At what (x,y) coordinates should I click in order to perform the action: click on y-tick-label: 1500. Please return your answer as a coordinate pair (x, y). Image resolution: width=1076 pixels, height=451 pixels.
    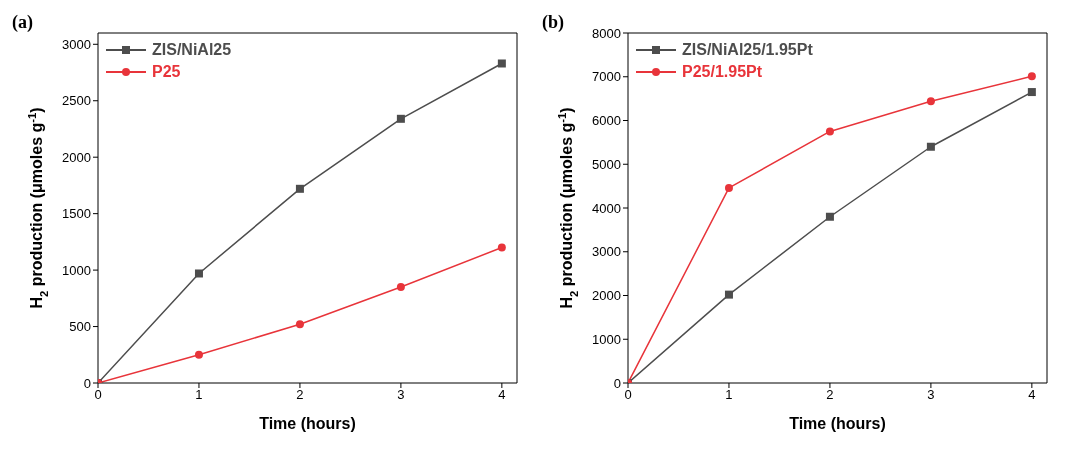
    Looking at the image, I should click on (76, 214).